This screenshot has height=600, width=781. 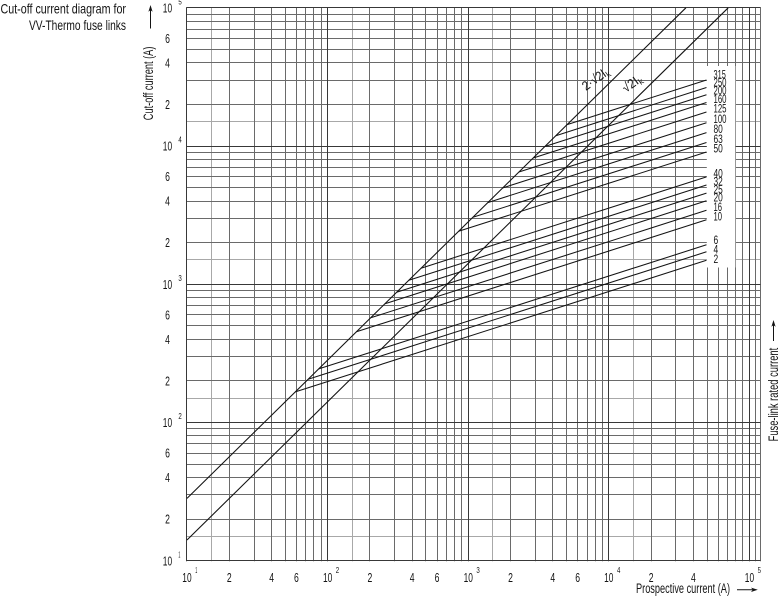 I want to click on svg-text: Cut-off current (A), so click(x=148, y=84).